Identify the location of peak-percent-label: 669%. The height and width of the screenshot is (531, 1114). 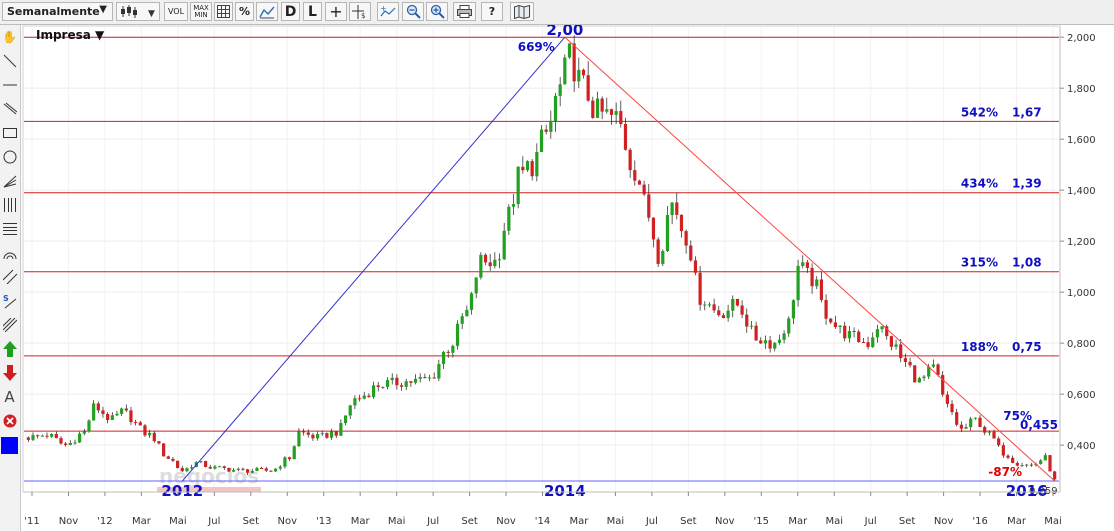
(536, 47).